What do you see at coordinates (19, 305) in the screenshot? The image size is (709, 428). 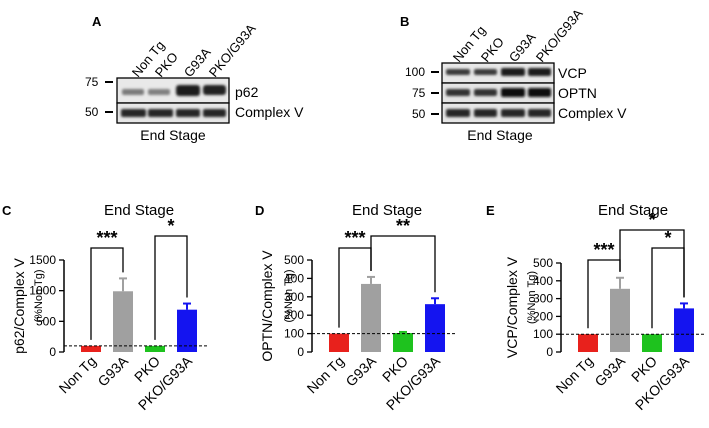 I see `y-axis-label: p62/Complex V` at bounding box center [19, 305].